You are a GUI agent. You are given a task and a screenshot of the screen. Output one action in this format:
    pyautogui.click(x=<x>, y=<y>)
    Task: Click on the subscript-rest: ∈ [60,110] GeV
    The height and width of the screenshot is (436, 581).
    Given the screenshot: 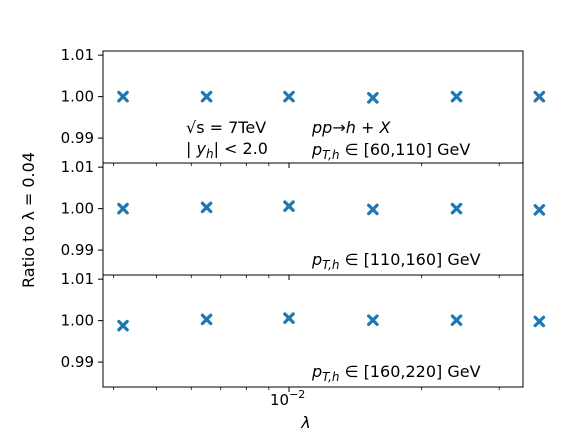 What is the action you would take?
    pyautogui.click(x=404, y=149)
    